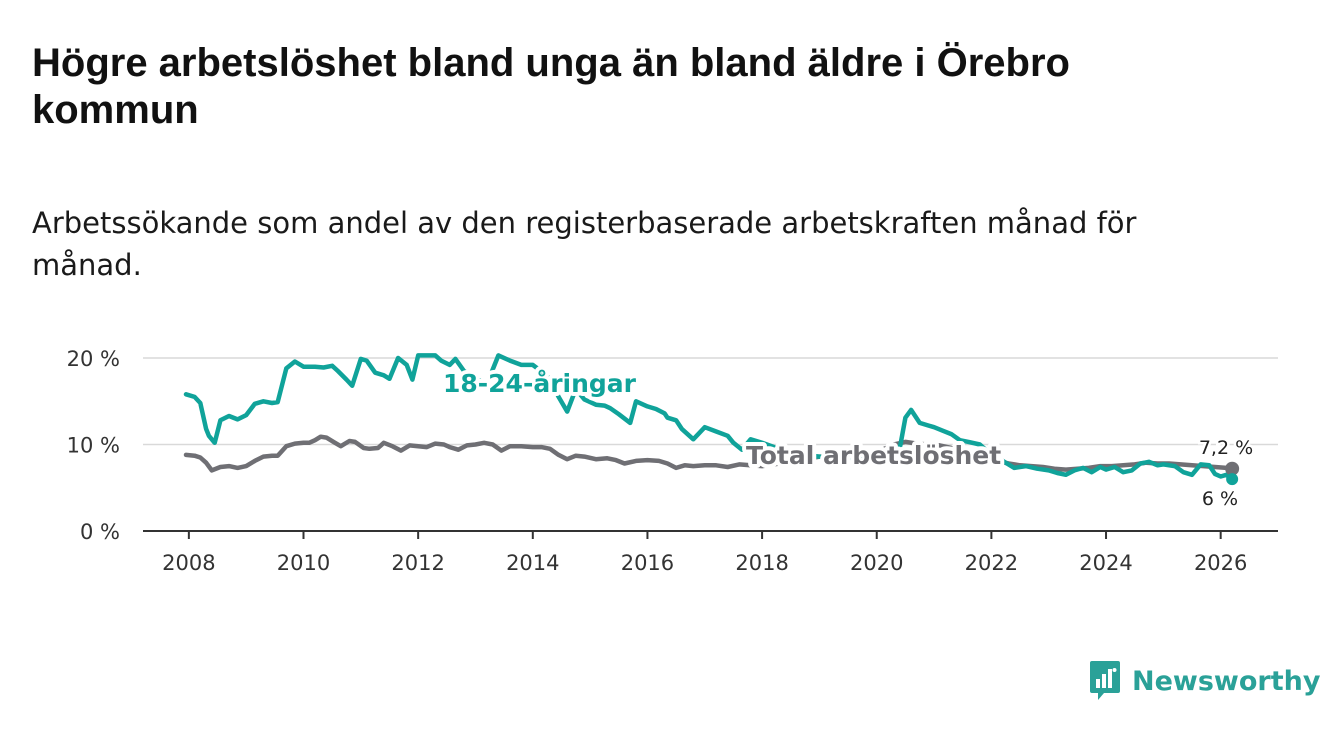  What do you see at coordinates (540, 383) in the screenshot?
I see `series-label-youth: 18-24-åringar` at bounding box center [540, 383].